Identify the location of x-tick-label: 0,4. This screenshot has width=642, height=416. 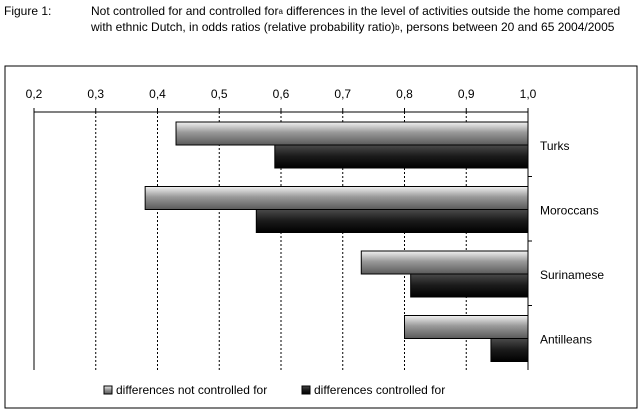
(157, 94).